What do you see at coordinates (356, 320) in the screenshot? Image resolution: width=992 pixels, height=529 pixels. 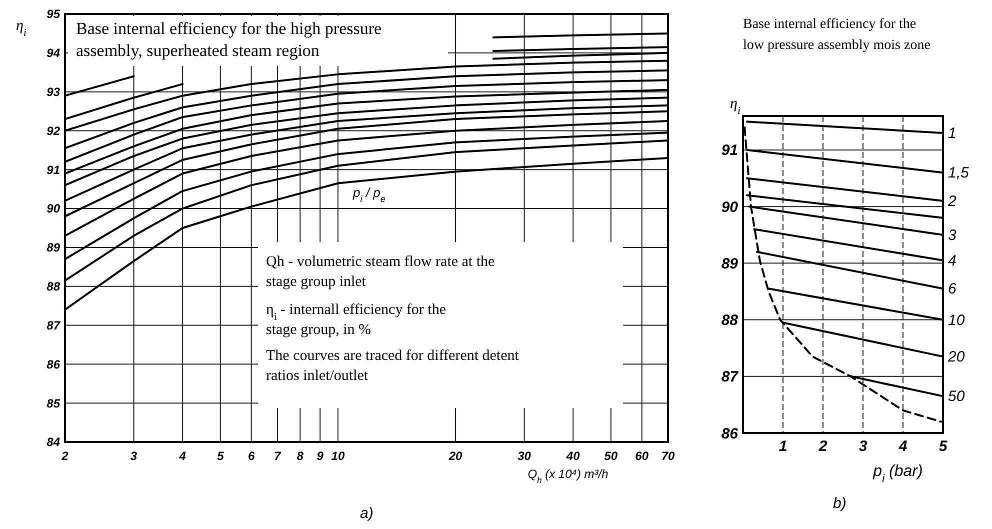 I see `annotation: η$_{i}$ - internall efficiency for the stage group, in %` at bounding box center [356, 320].